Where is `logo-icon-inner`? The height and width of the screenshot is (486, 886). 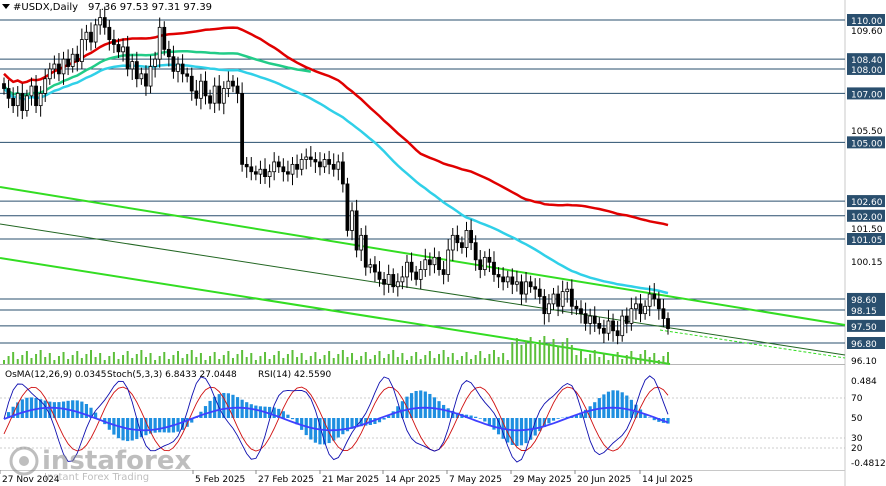 logo-icon-inner is located at coordinates (24, 461).